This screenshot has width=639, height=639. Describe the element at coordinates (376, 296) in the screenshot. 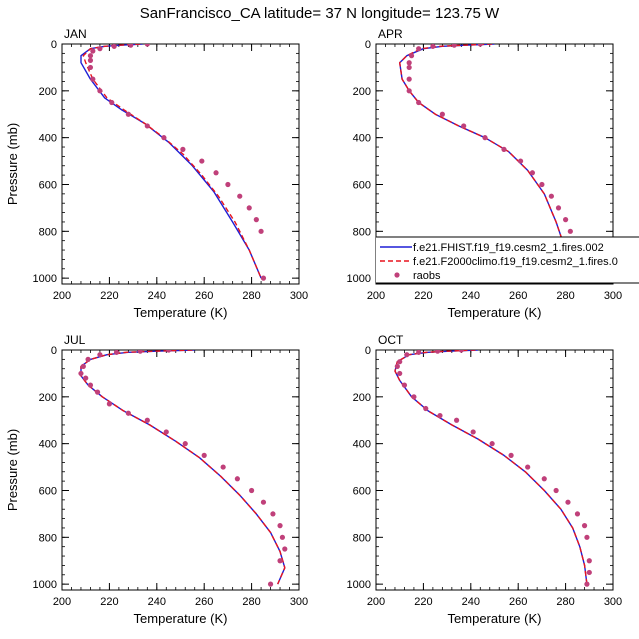

I see `x-tick-label: 200` at that location.